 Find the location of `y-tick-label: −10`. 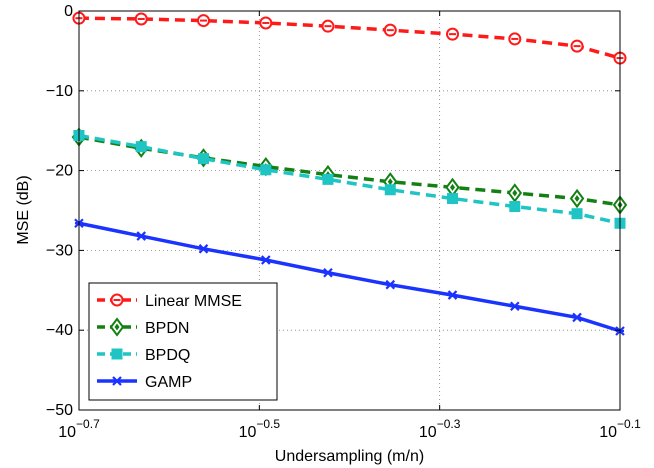

y-tick-label: −10 is located at coordinates (59, 91).